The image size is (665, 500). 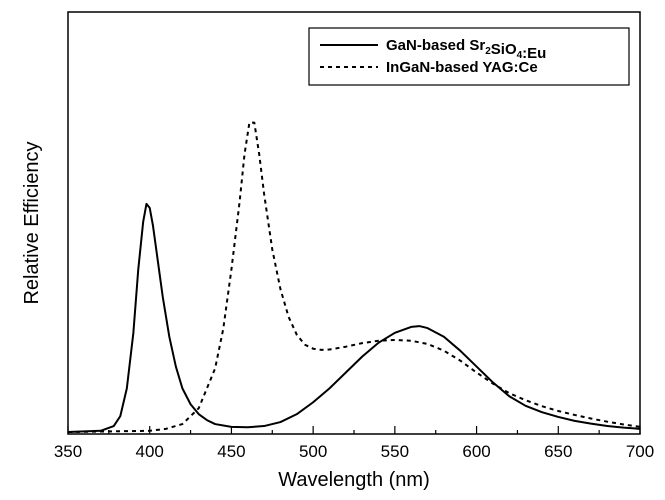 What do you see at coordinates (534, 53) in the screenshot?
I see `legend-text-part: :Eu` at bounding box center [534, 53].